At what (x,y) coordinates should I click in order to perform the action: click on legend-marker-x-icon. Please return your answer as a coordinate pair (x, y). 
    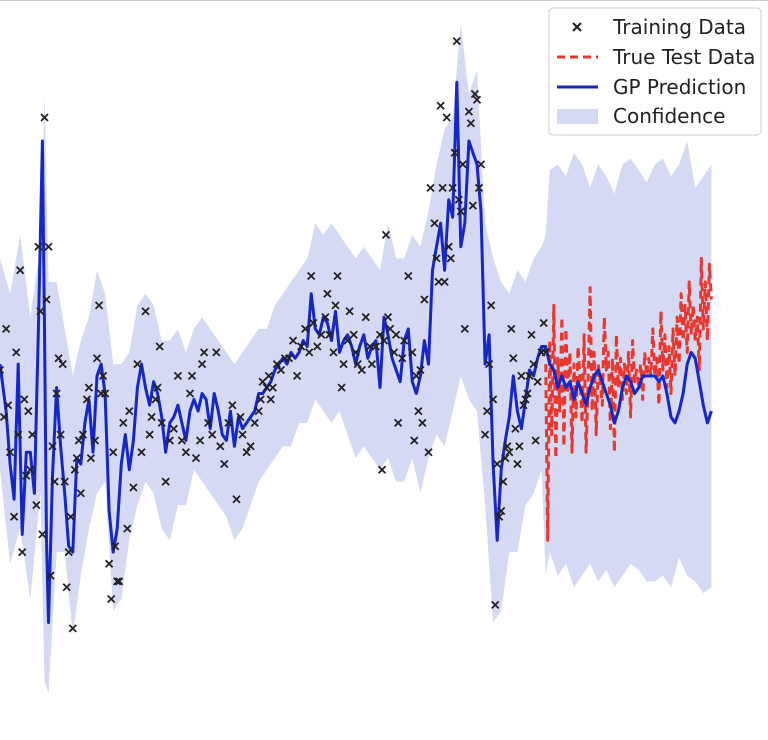
    Looking at the image, I should click on (577, 27).